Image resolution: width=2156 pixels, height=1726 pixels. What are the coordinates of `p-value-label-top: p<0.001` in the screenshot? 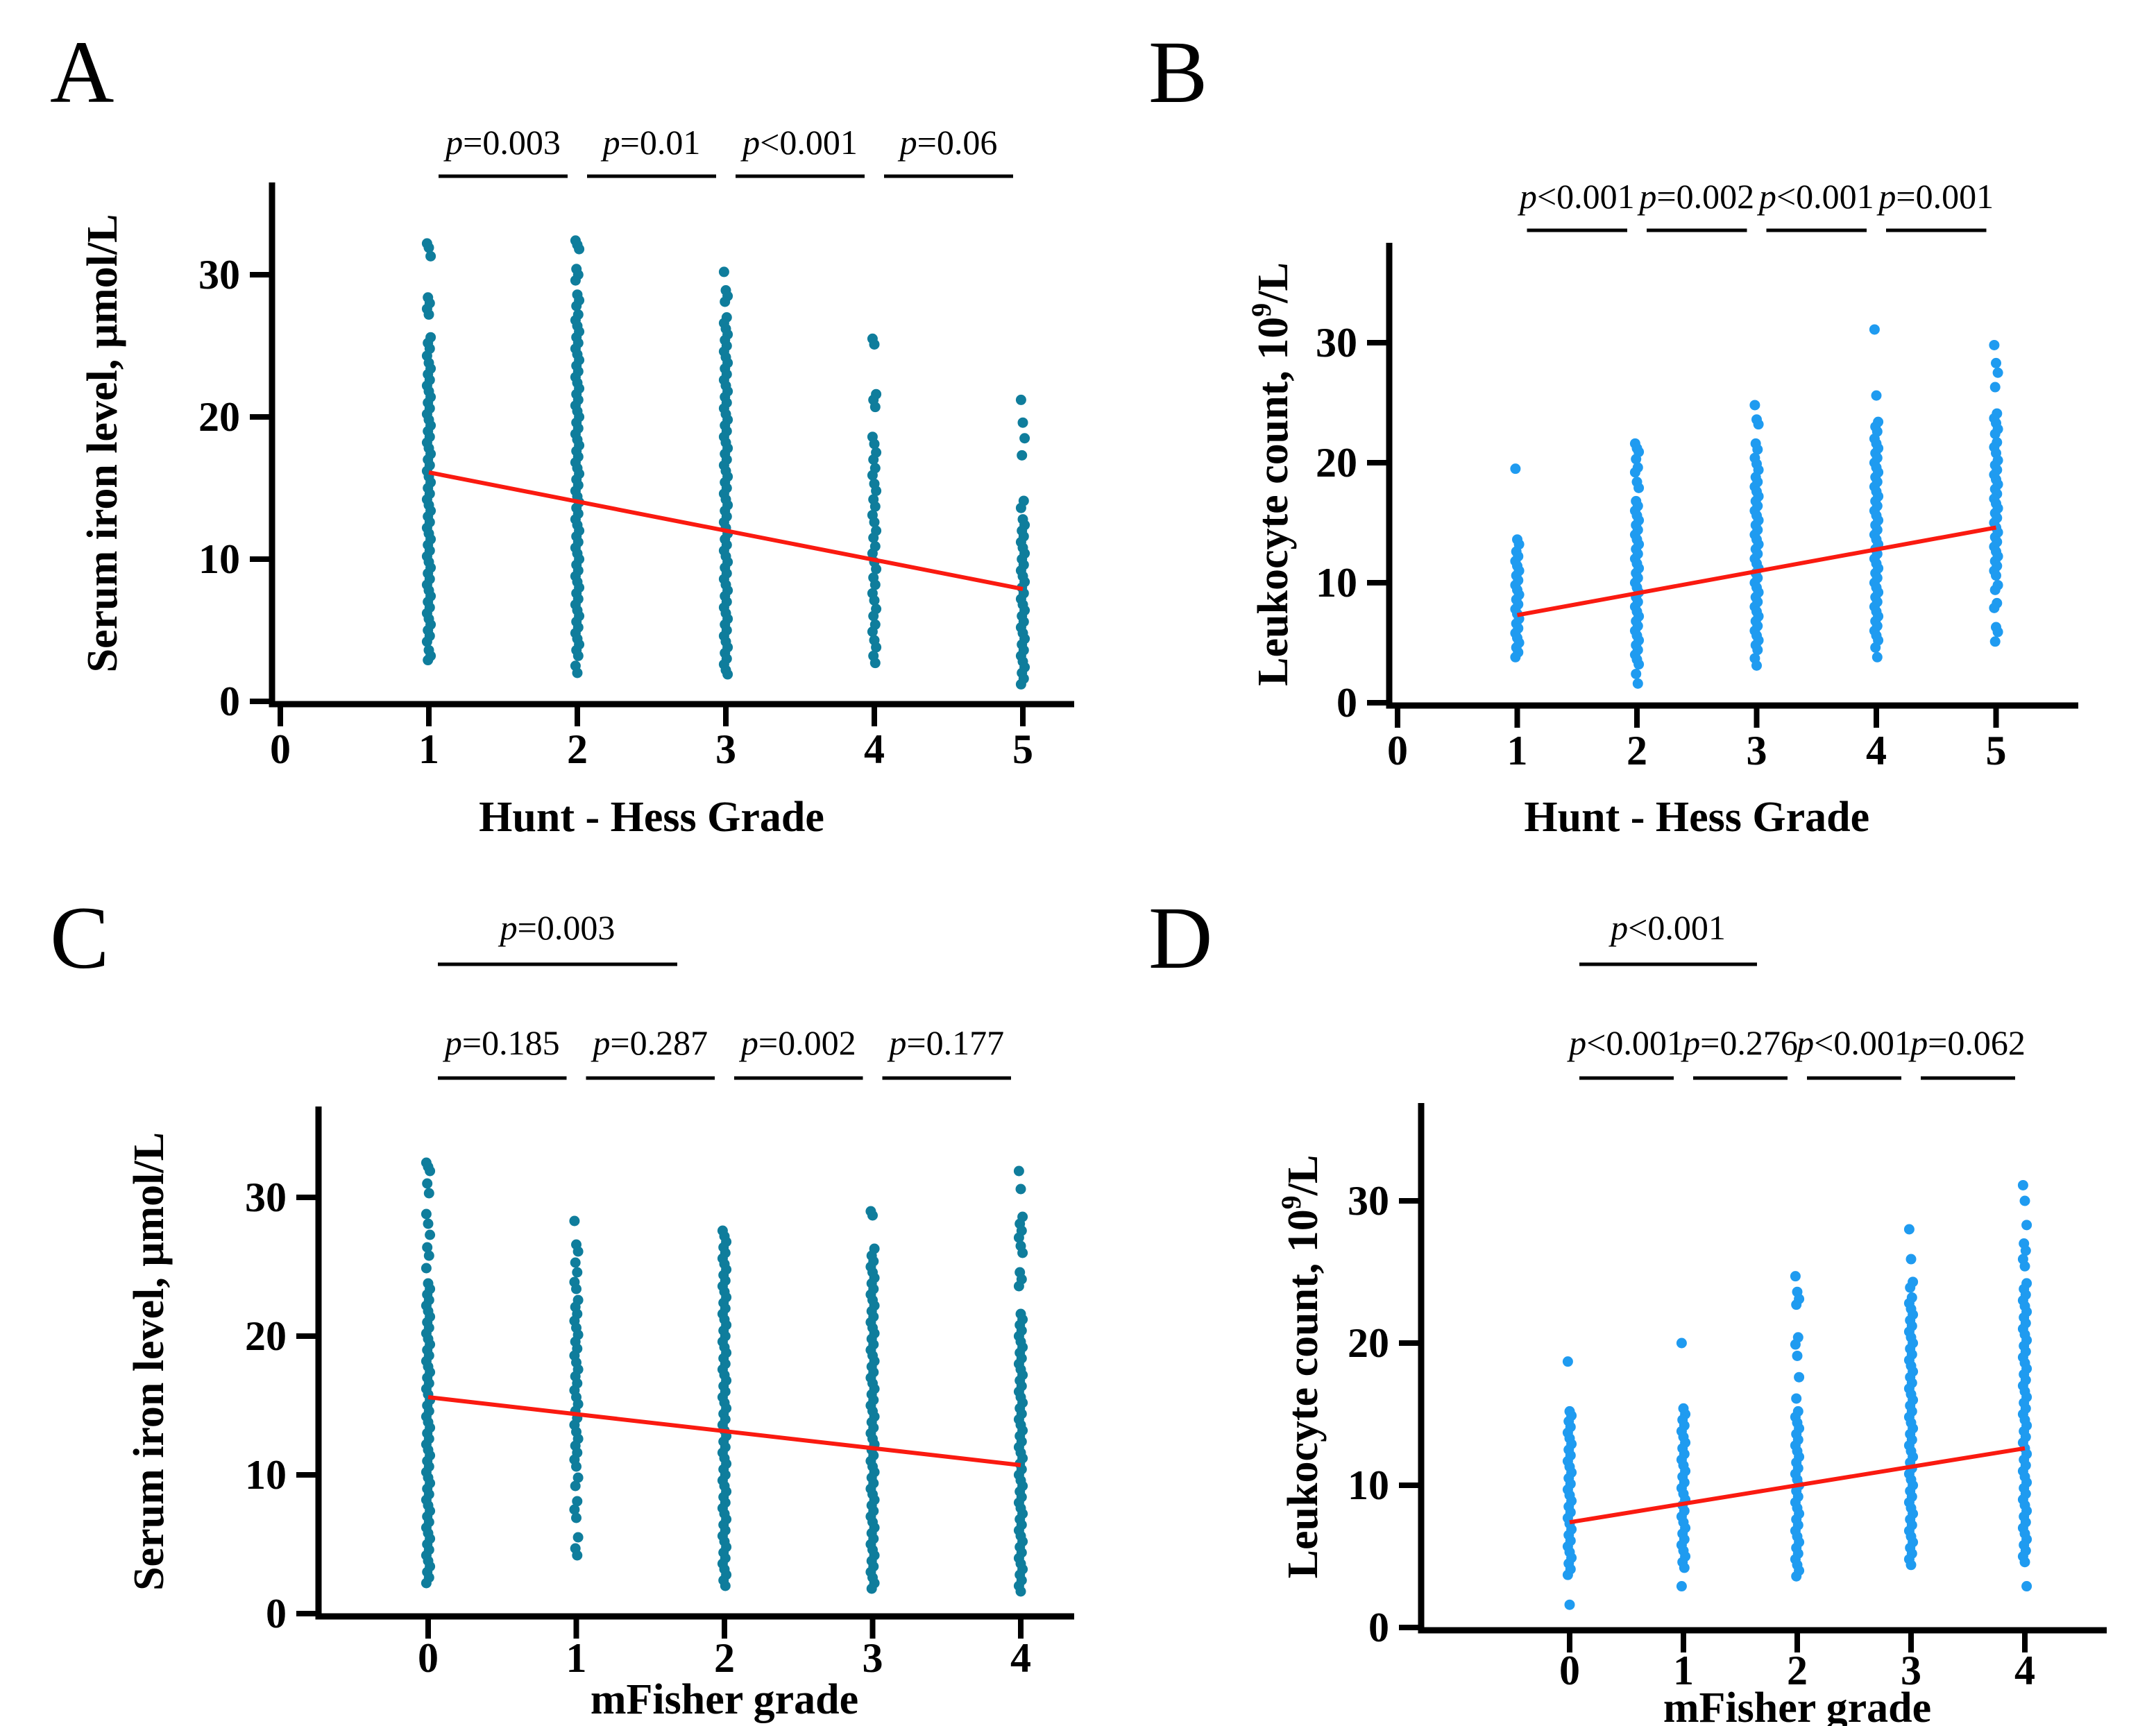 It's located at (1667, 928).